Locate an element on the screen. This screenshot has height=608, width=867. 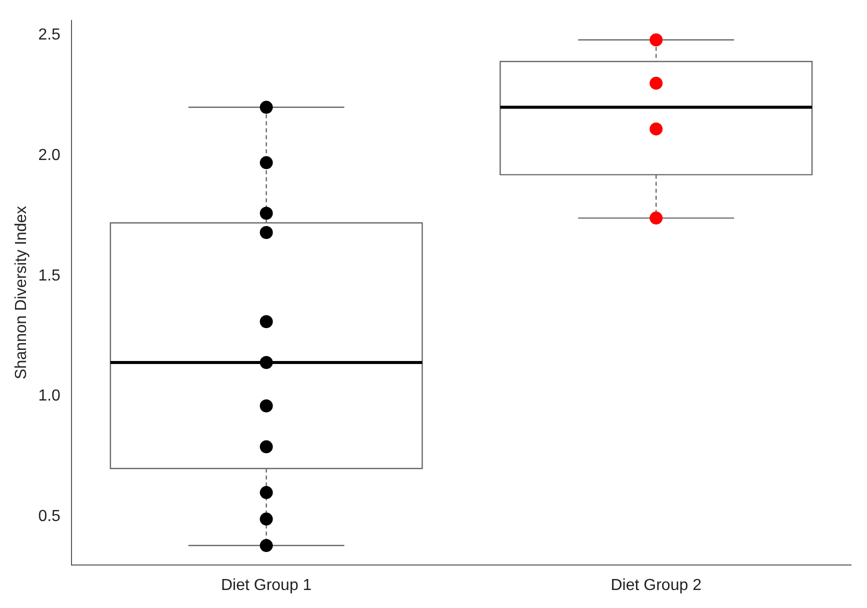
x-tick-label: Diet Group 1 is located at coordinates (266, 585).